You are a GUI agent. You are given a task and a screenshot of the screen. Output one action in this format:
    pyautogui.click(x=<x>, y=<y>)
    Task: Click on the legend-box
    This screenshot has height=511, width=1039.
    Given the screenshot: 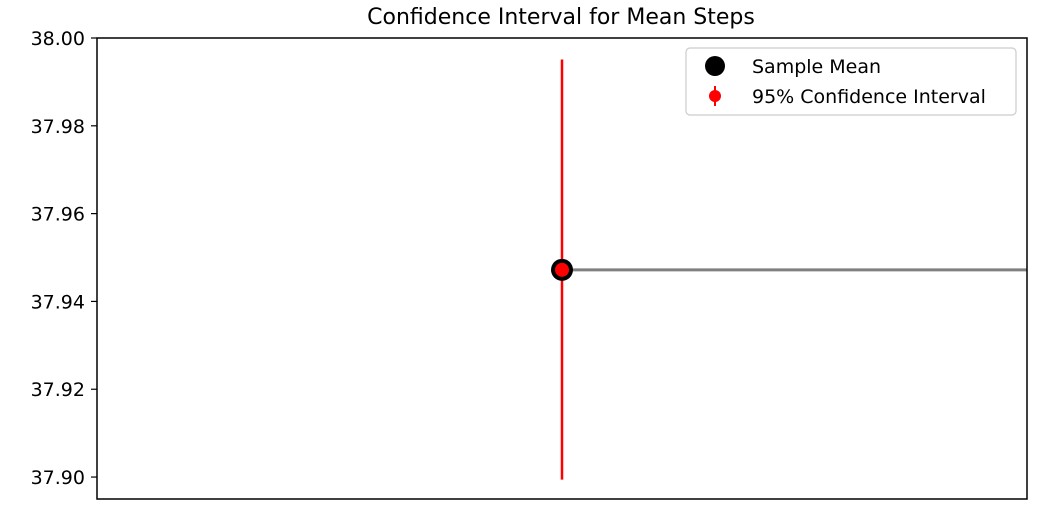 What is the action you would take?
    pyautogui.click(x=851, y=81)
    